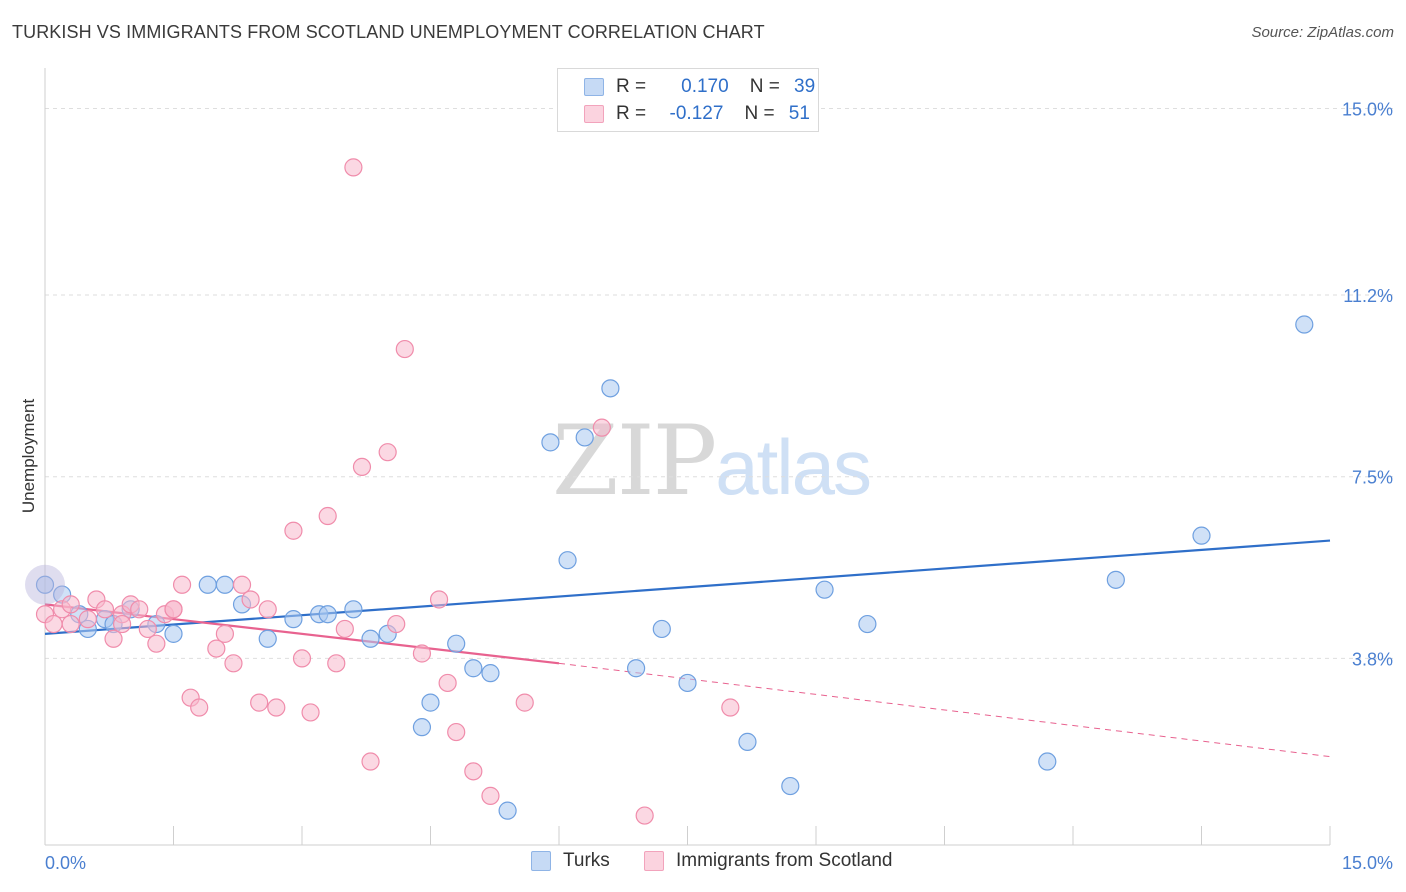  I want to click on legend-r-value: -0.127, so click(696, 113).